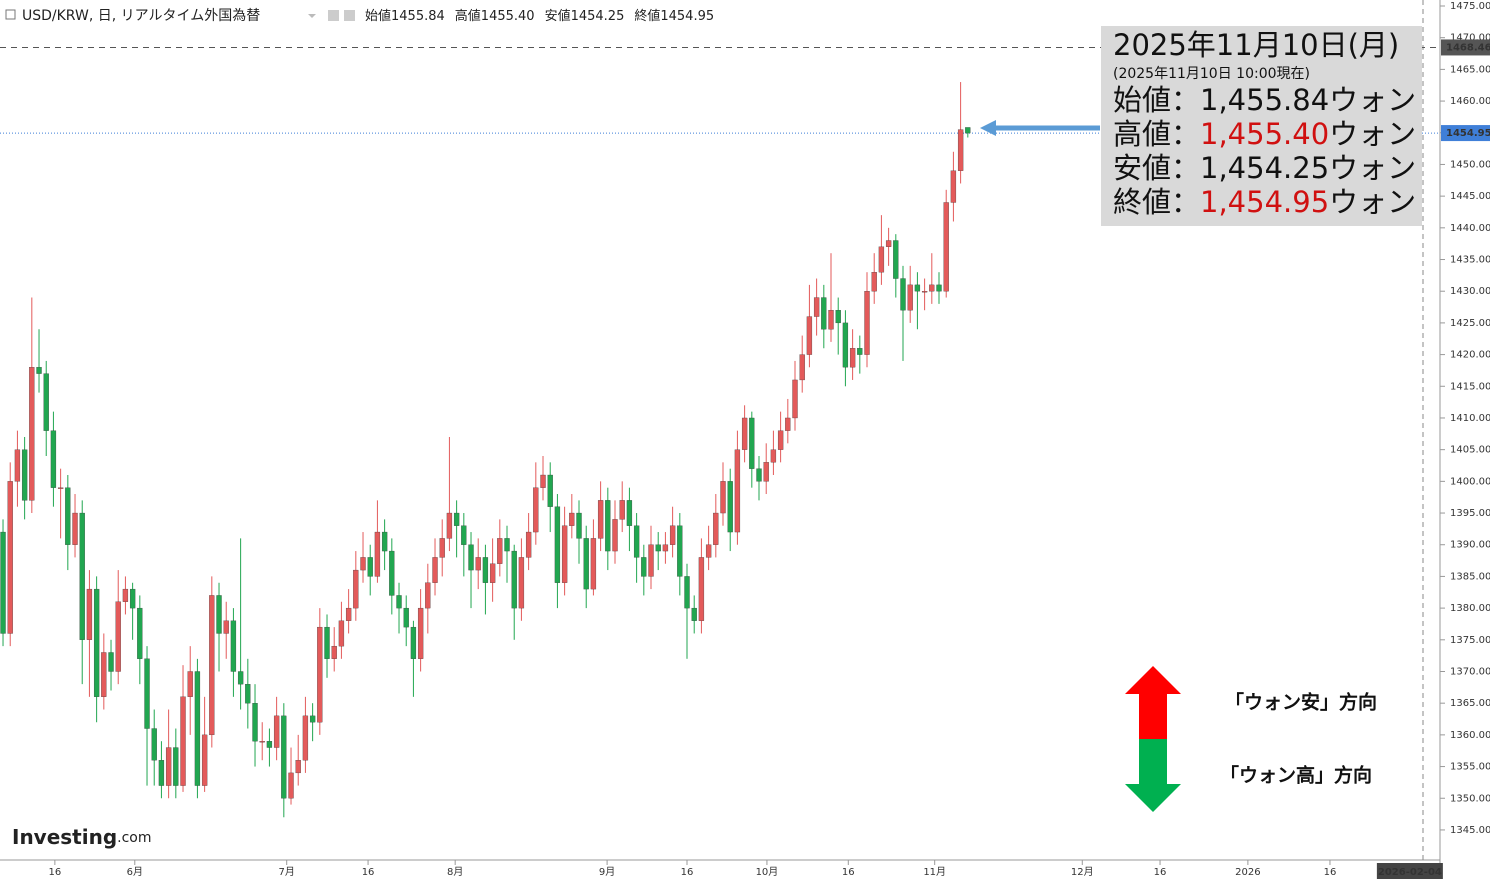 The height and width of the screenshot is (879, 1490). Describe the element at coordinates (988, 128) in the screenshot. I see `pointer-arrow-head` at that location.